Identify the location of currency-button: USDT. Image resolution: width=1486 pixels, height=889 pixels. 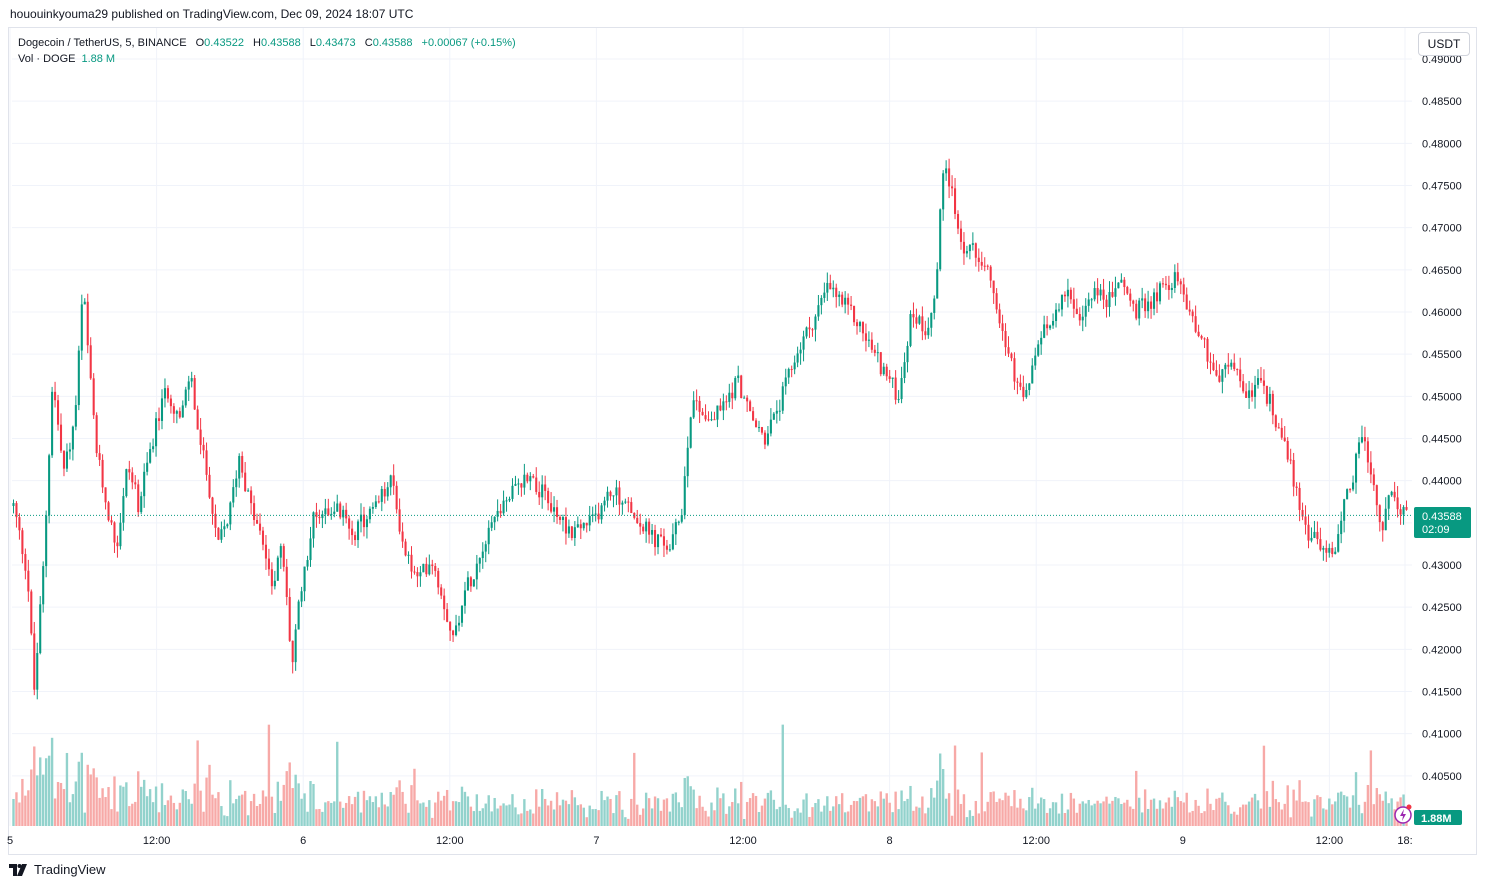
(1444, 44).